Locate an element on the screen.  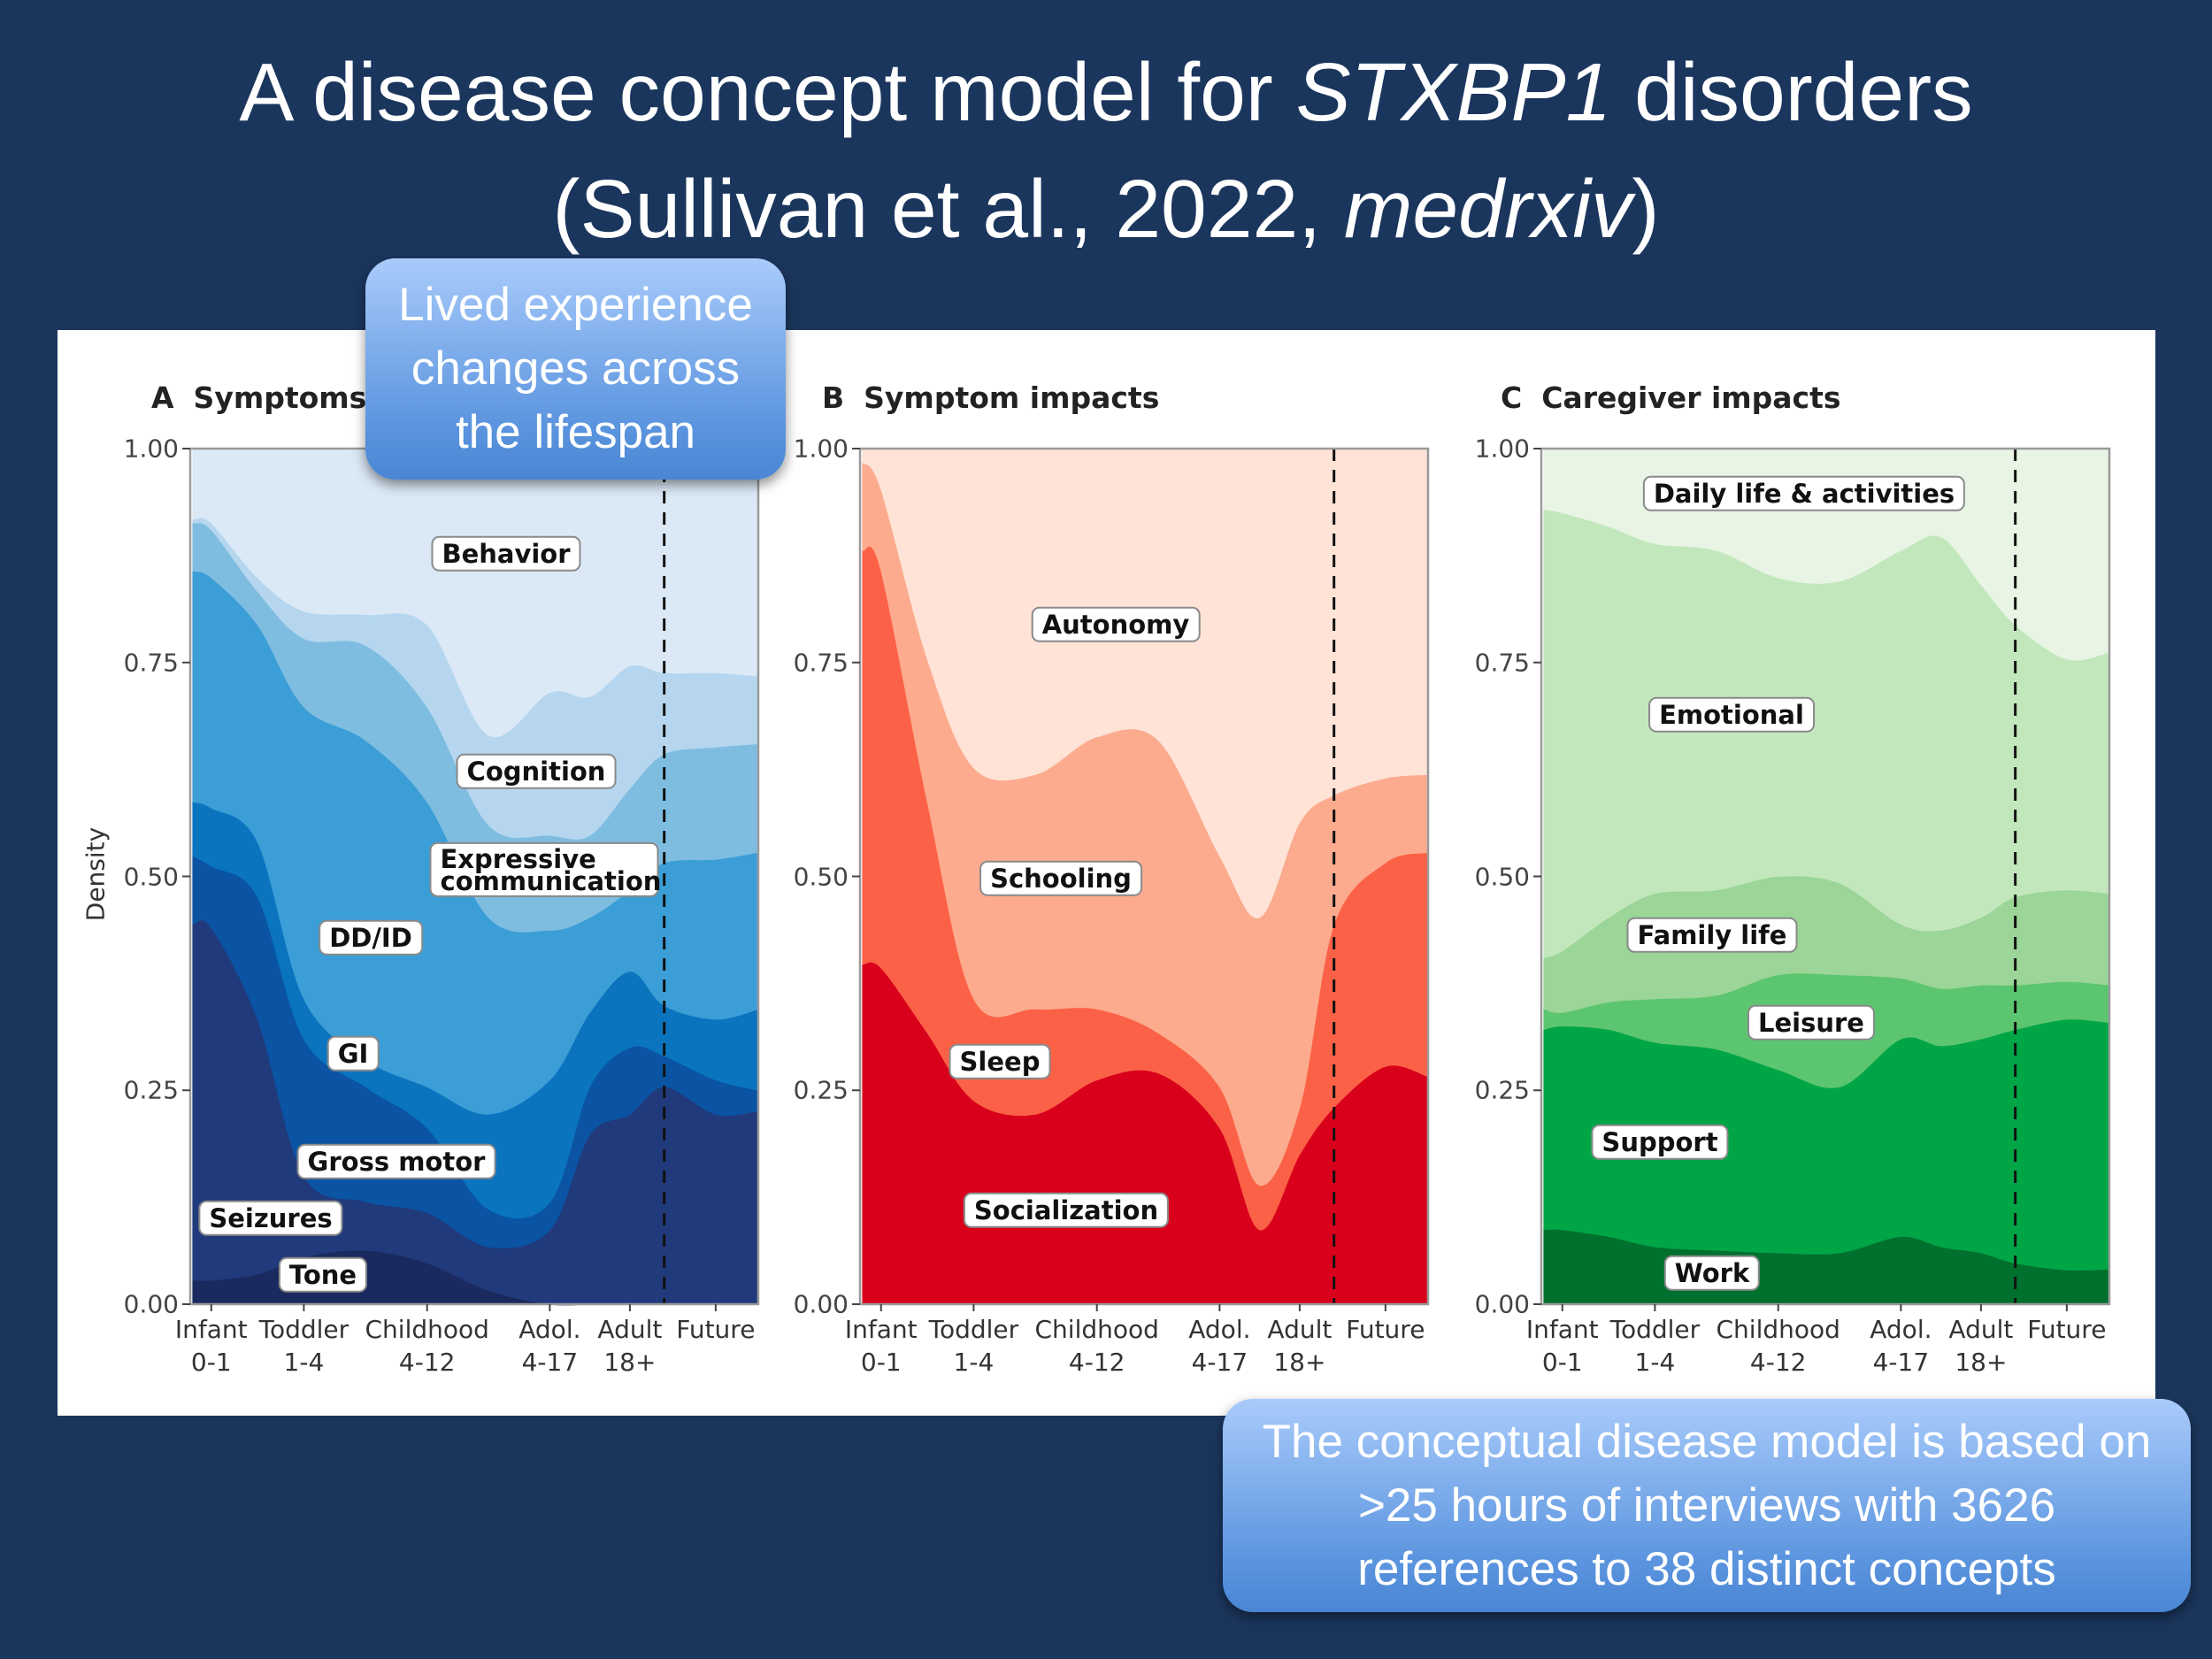
title-text: disorders is located at coordinates (1792, 92).